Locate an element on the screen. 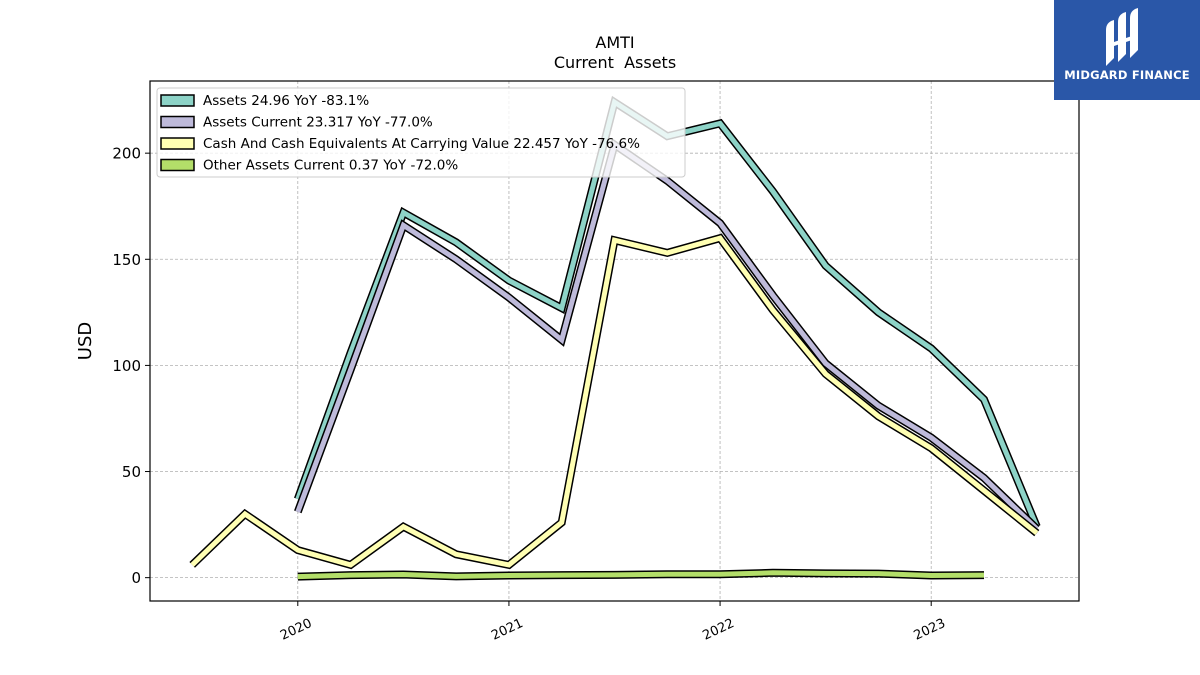  y-axis-label: USD is located at coordinates (85, 341).